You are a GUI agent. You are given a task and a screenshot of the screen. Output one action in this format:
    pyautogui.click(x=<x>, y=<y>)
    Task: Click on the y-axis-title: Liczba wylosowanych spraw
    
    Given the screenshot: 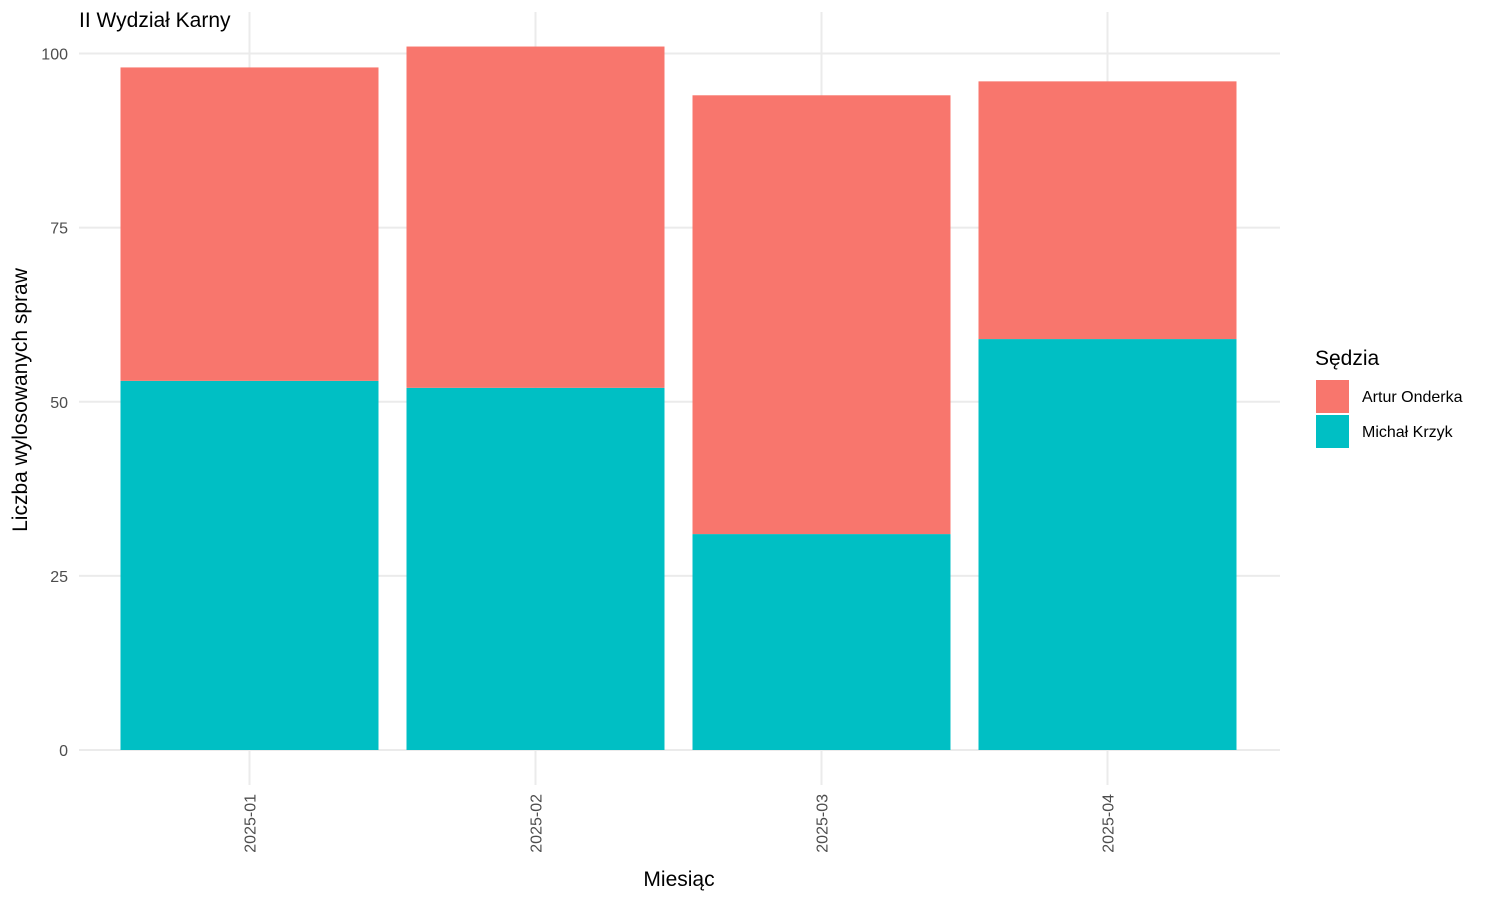 What is the action you would take?
    pyautogui.click(x=20, y=399)
    